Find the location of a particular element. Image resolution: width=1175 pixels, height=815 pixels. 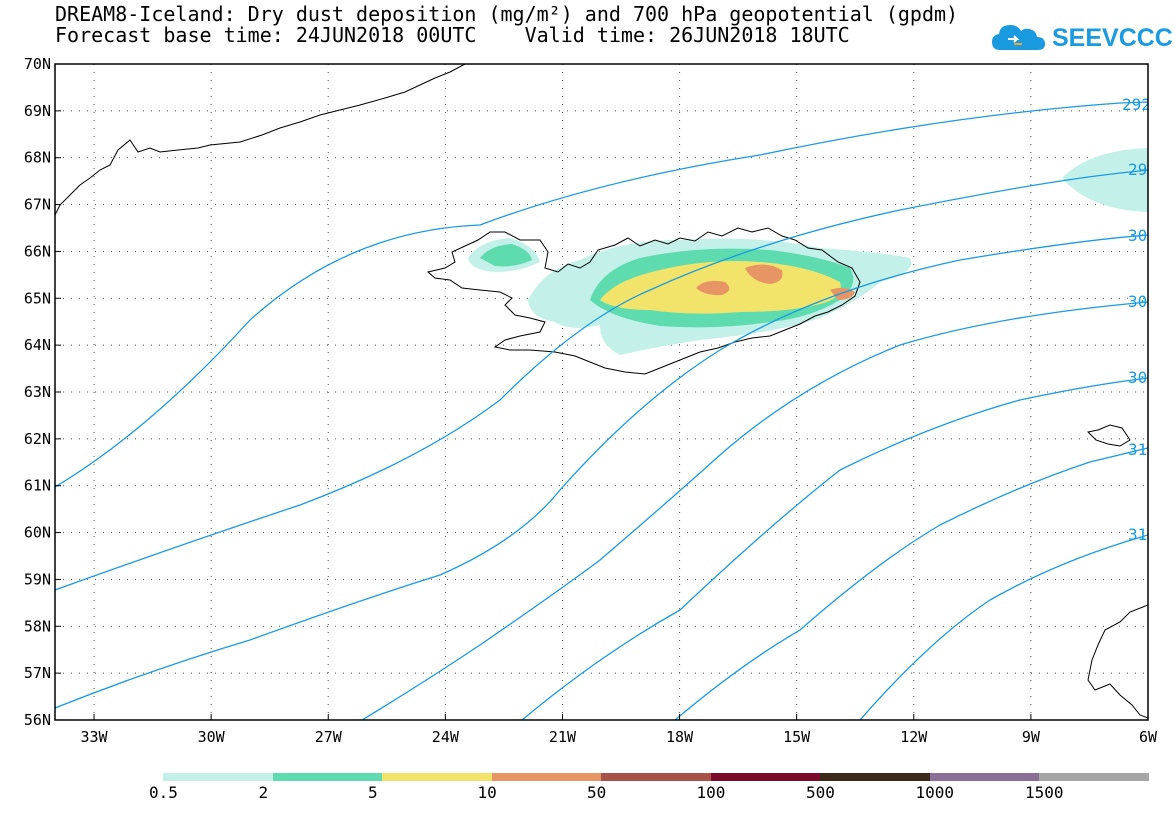

lat-tick-label: 67N is located at coordinates (37, 205).